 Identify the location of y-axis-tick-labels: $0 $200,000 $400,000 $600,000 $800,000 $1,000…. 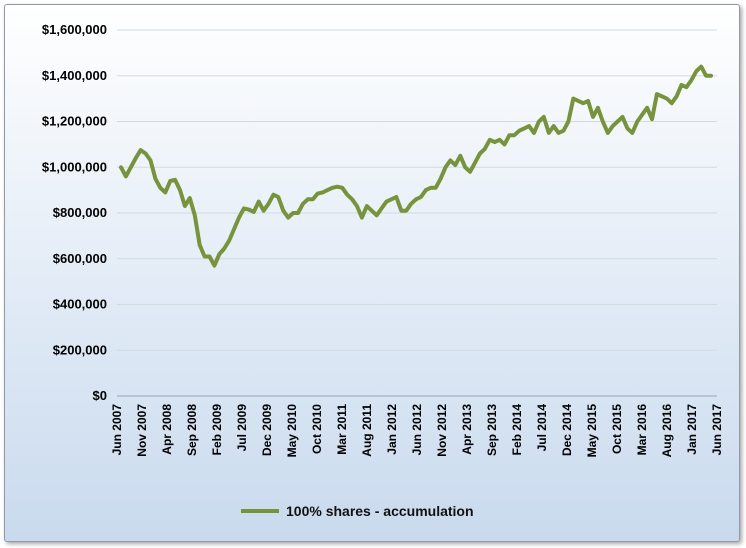
(74, 212).